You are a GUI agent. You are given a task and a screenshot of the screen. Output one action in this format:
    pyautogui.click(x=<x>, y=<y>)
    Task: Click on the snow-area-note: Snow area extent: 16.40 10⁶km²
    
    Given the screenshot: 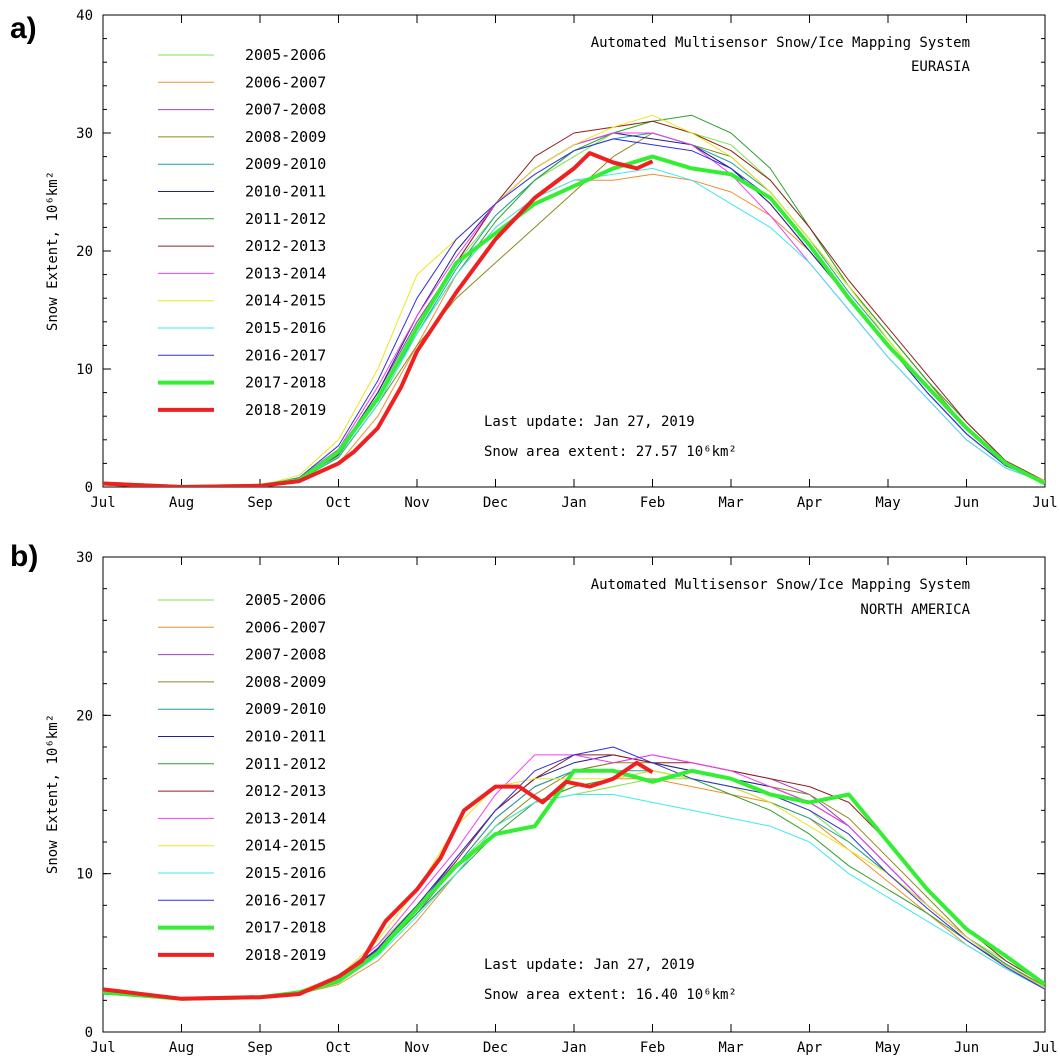 What is the action you would take?
    pyautogui.click(x=610, y=995)
    